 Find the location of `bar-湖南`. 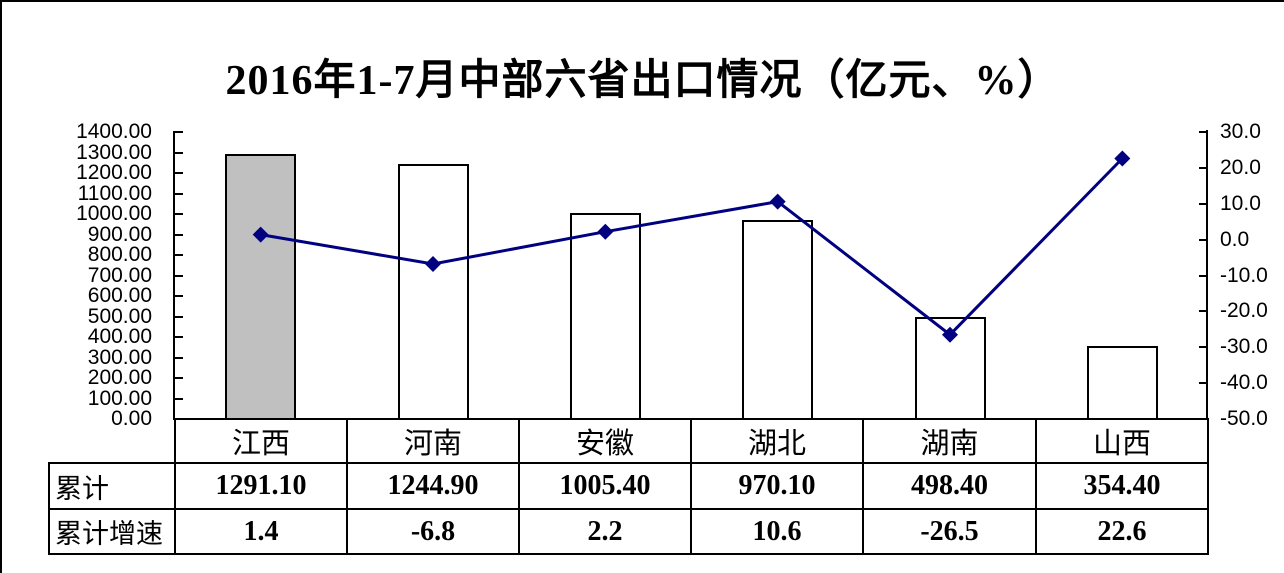

bar-湖南 is located at coordinates (950, 368).